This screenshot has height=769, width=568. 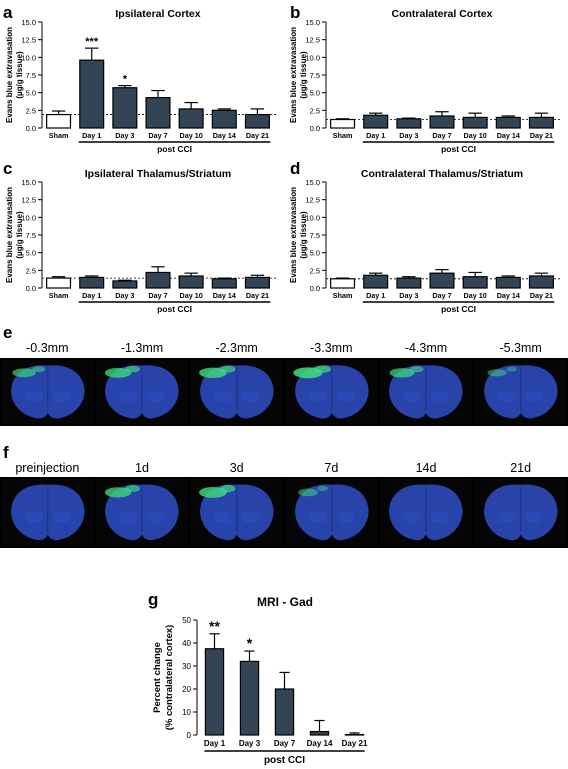 What do you see at coordinates (174, 309) in the screenshot?
I see `x-group-label: post CCI` at bounding box center [174, 309].